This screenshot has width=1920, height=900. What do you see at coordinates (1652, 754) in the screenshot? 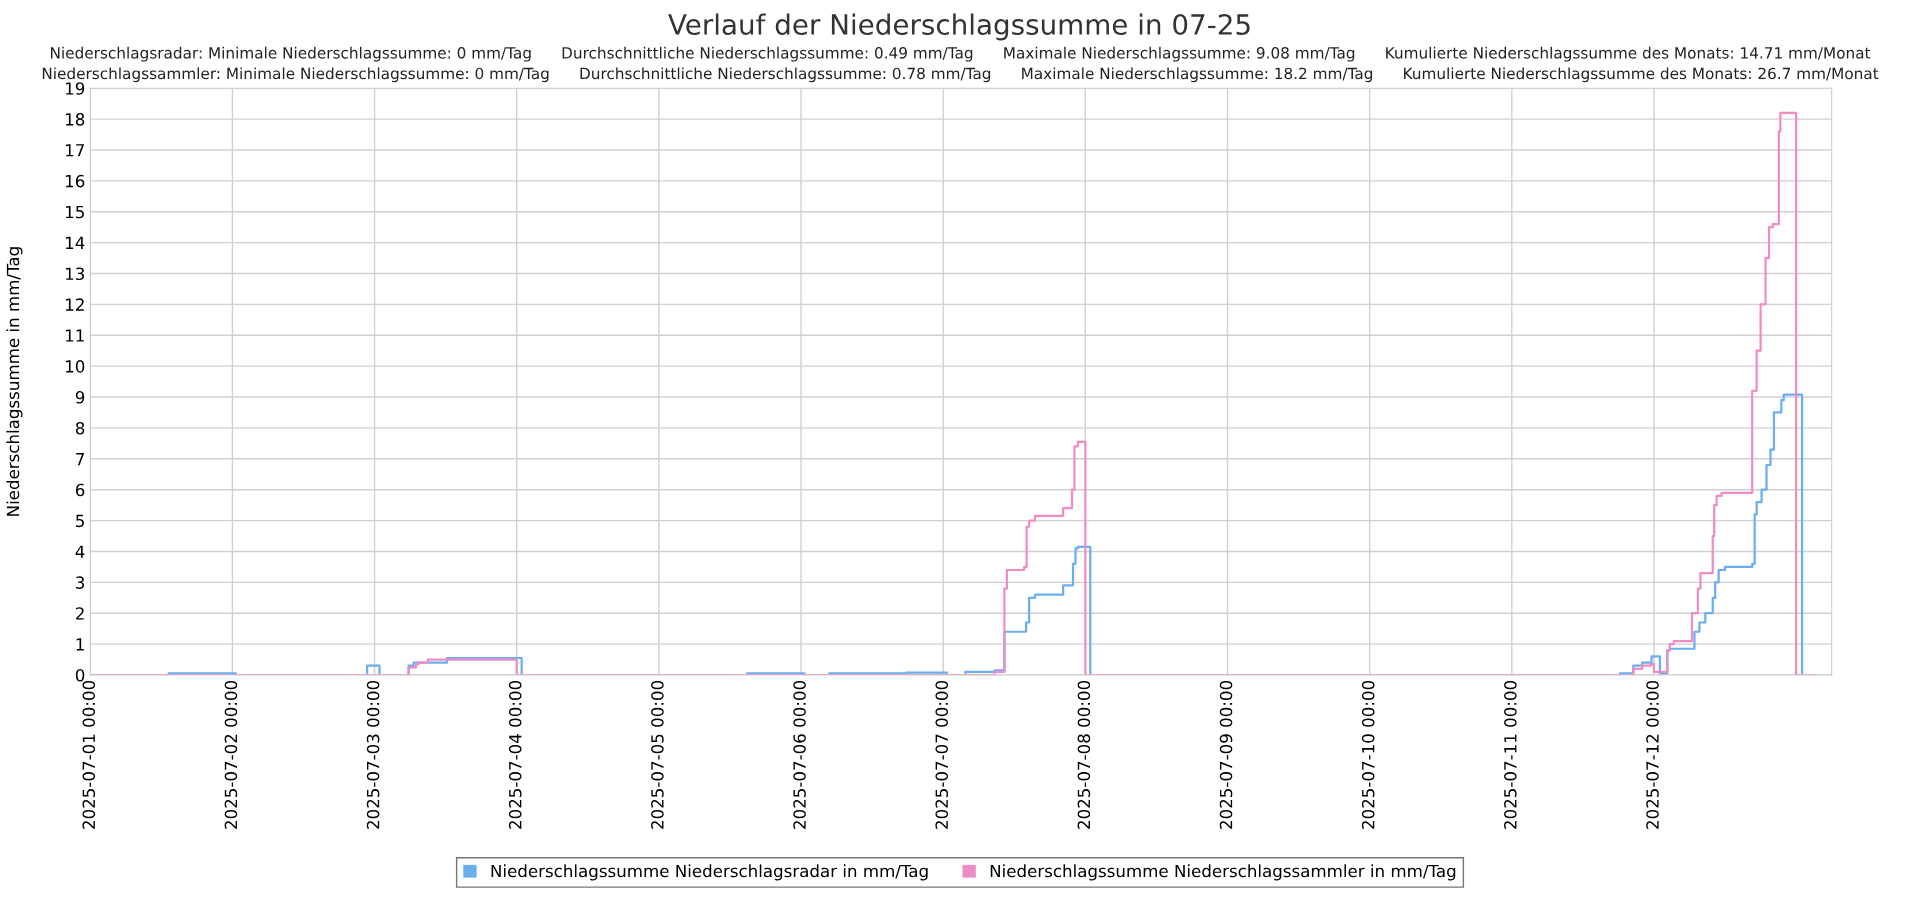
I see `x-tick-label: 2025-07-12 00:00` at bounding box center [1652, 754].